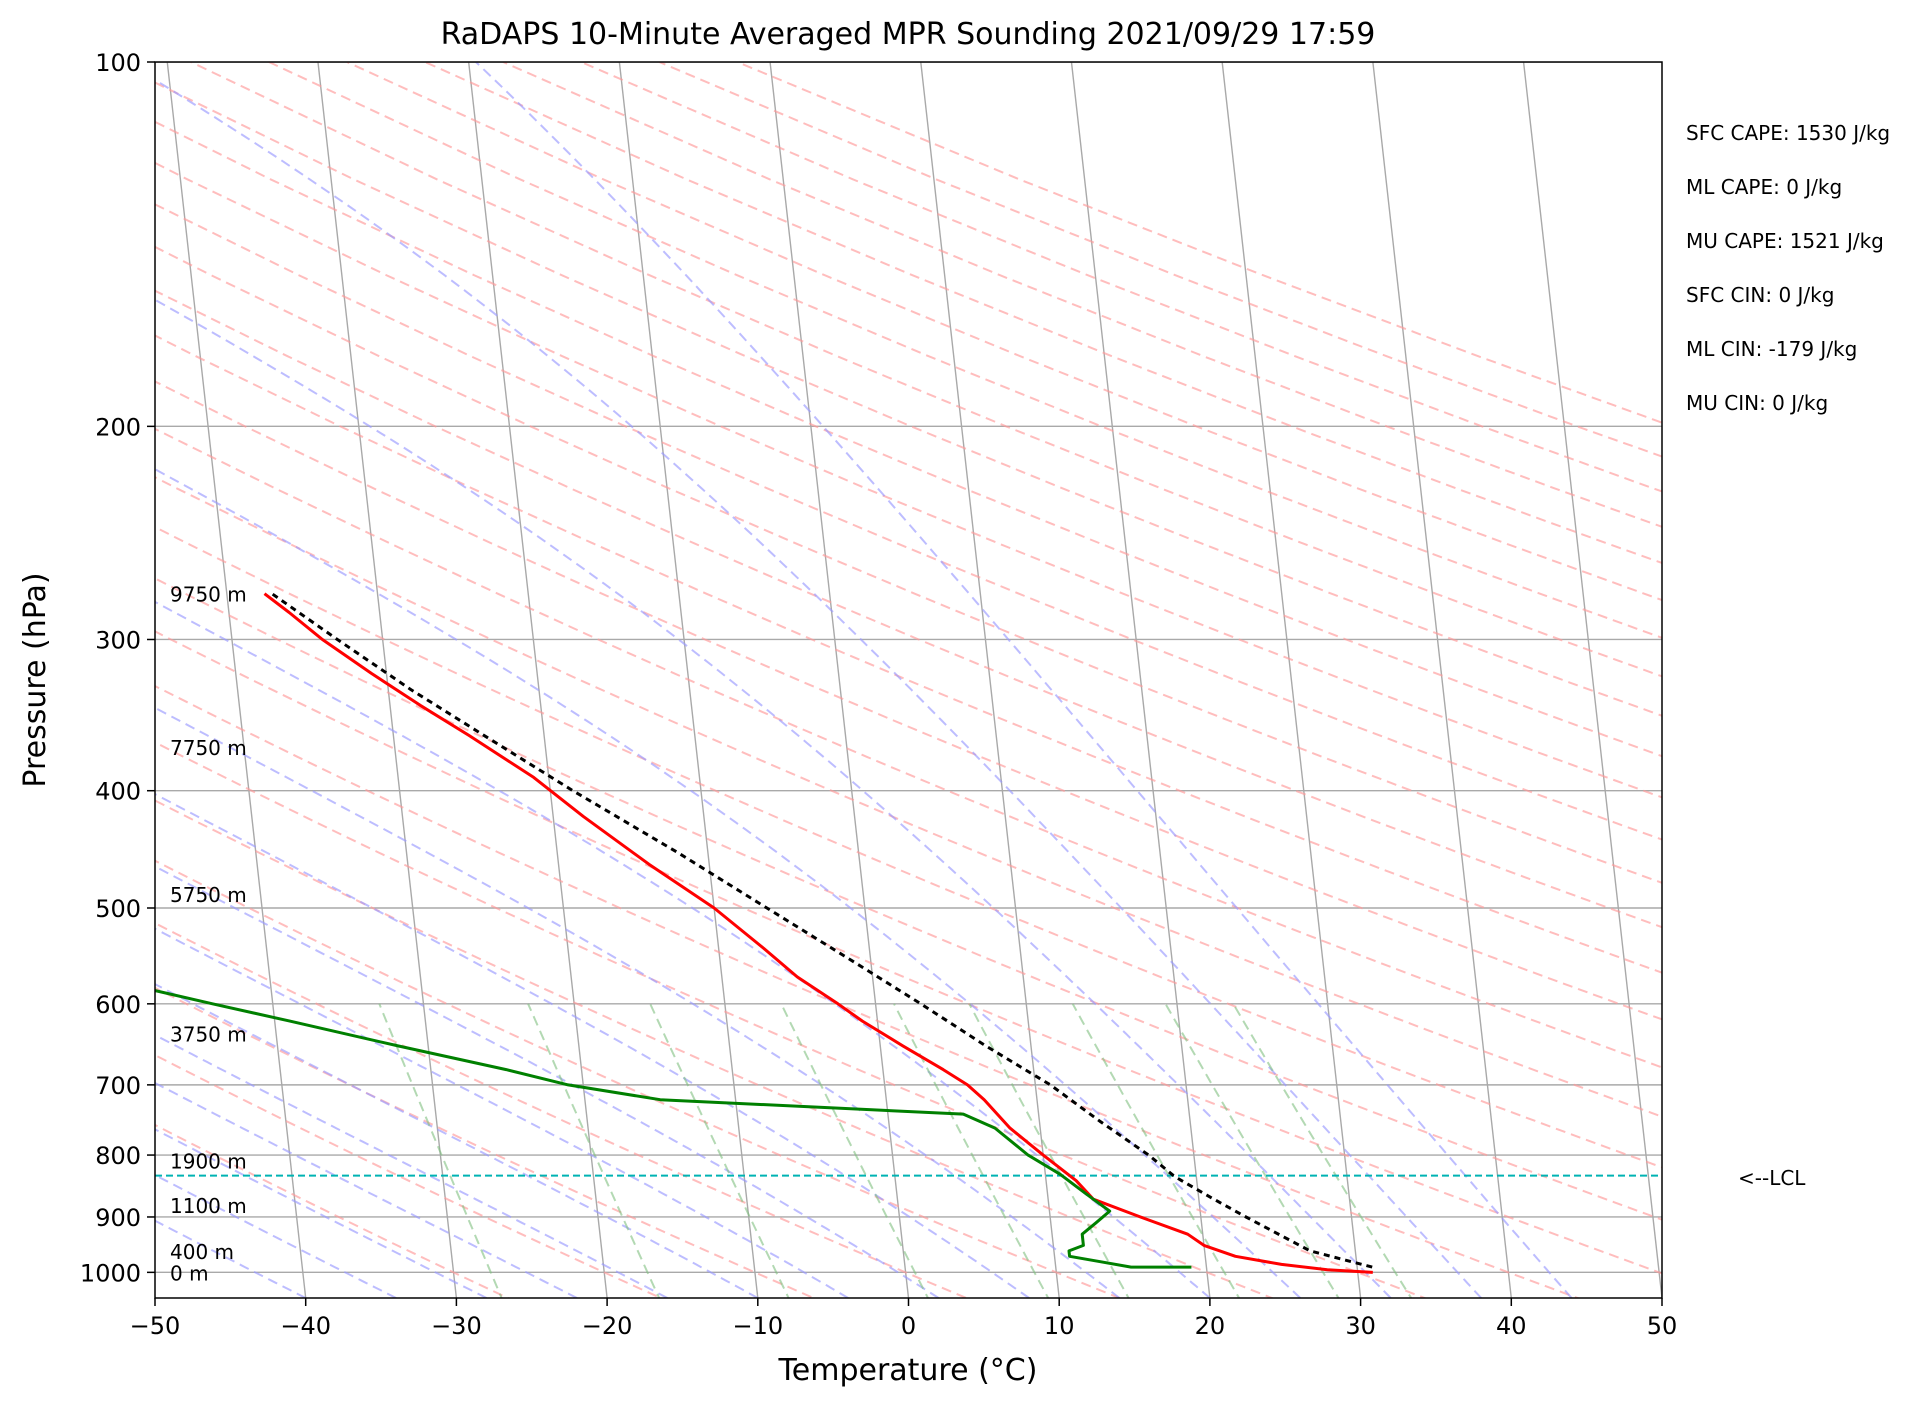  I want to click on y-tick-label: 400, so click(118, 792).